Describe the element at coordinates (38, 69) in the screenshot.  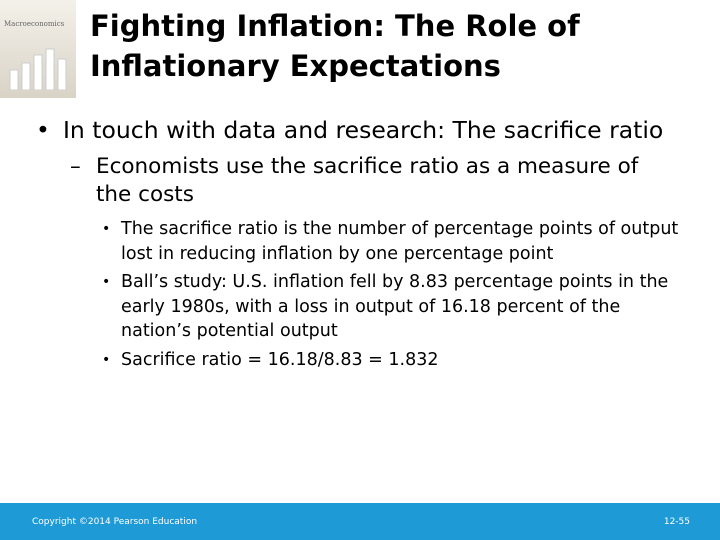
I see `cover-art` at that location.